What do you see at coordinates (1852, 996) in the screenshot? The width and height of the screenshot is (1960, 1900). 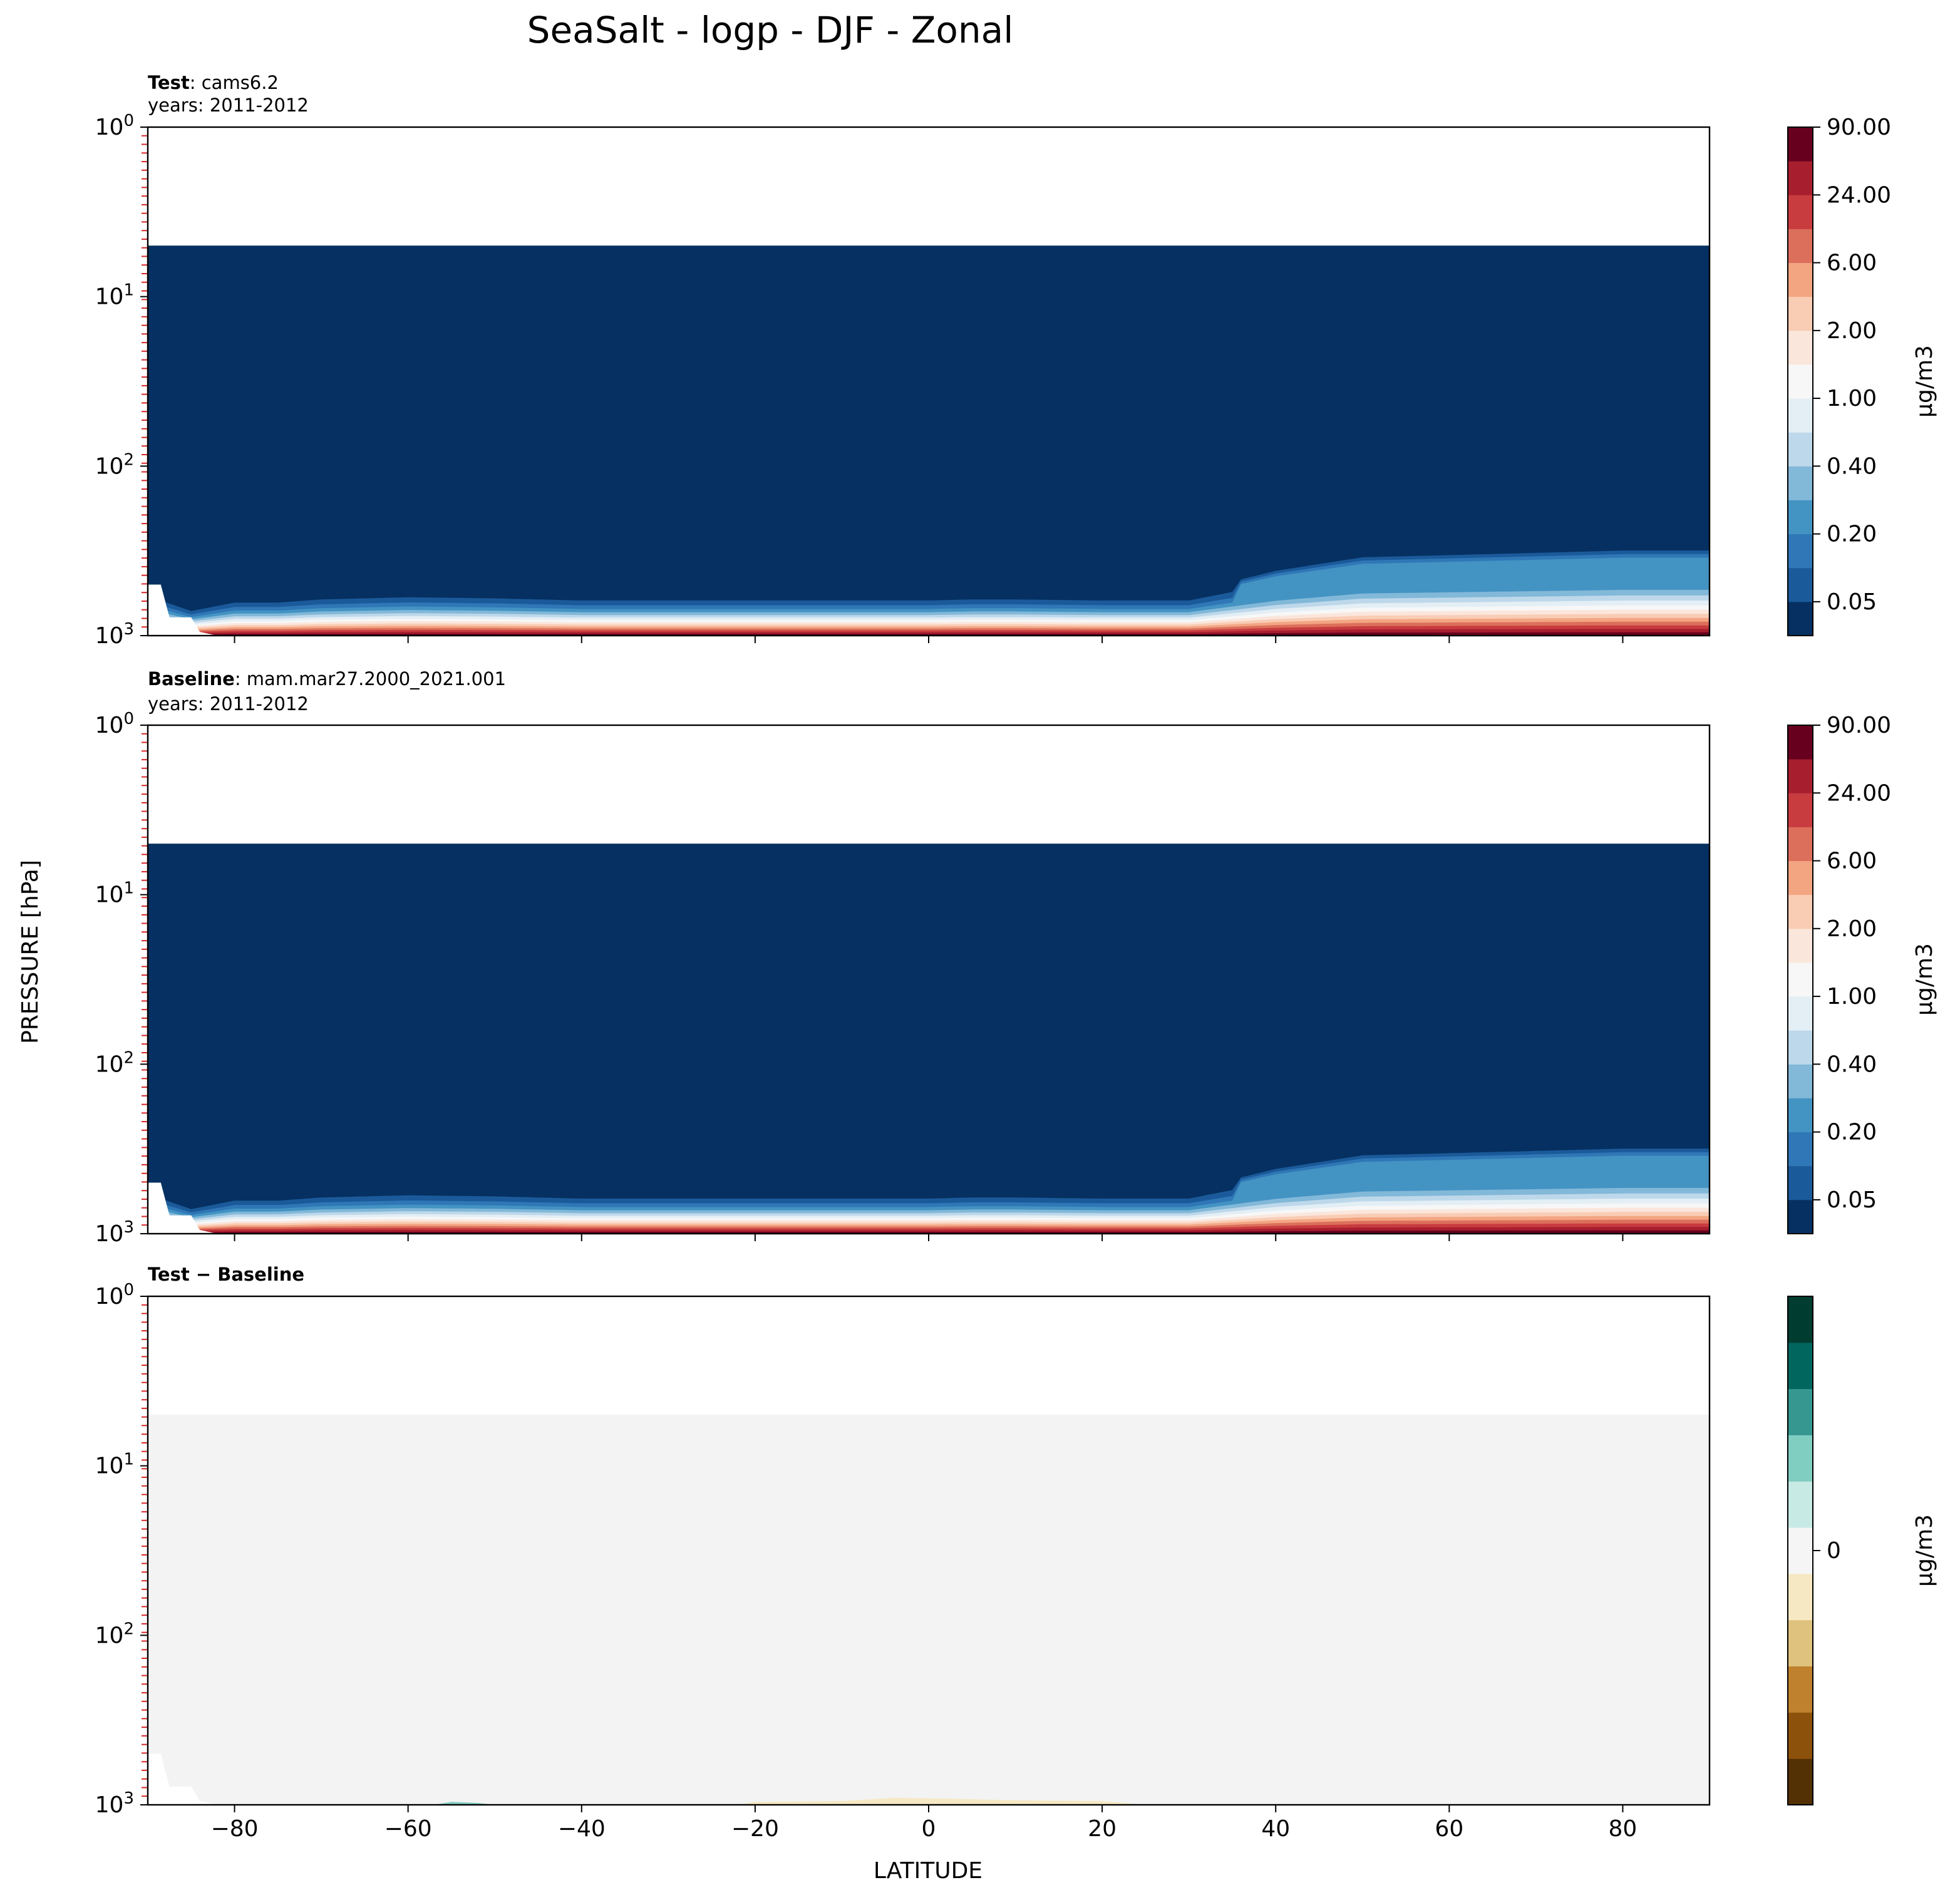 I see `colorbar-tick-label: 1.00` at bounding box center [1852, 996].